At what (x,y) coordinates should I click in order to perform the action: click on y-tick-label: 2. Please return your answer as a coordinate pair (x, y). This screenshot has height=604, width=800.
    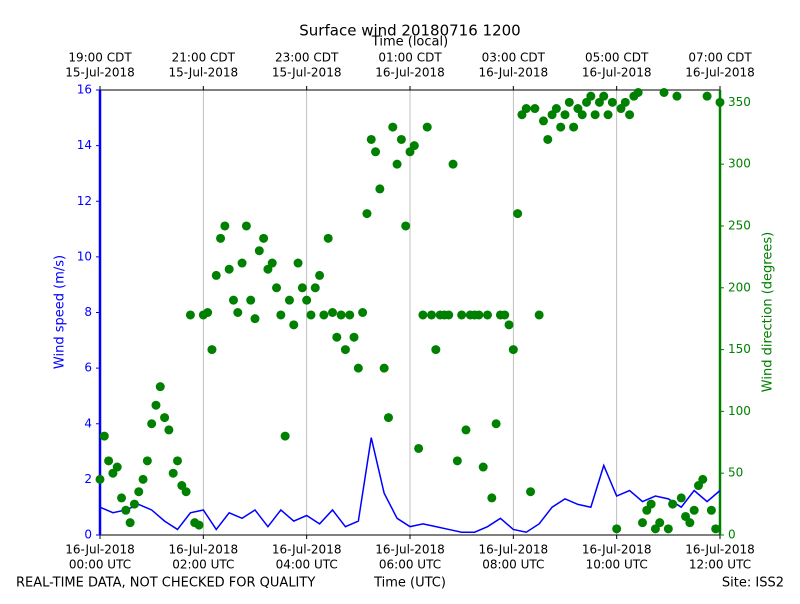
    Looking at the image, I should click on (88, 479).